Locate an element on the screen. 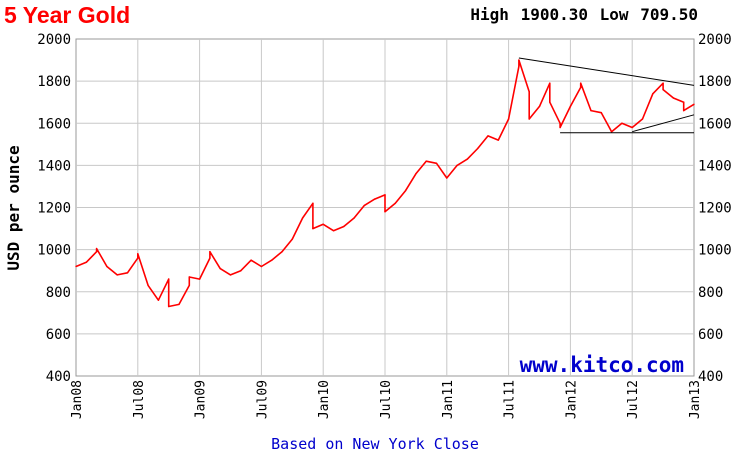  x-tick-label: Jul11 is located at coordinates (510, 399).